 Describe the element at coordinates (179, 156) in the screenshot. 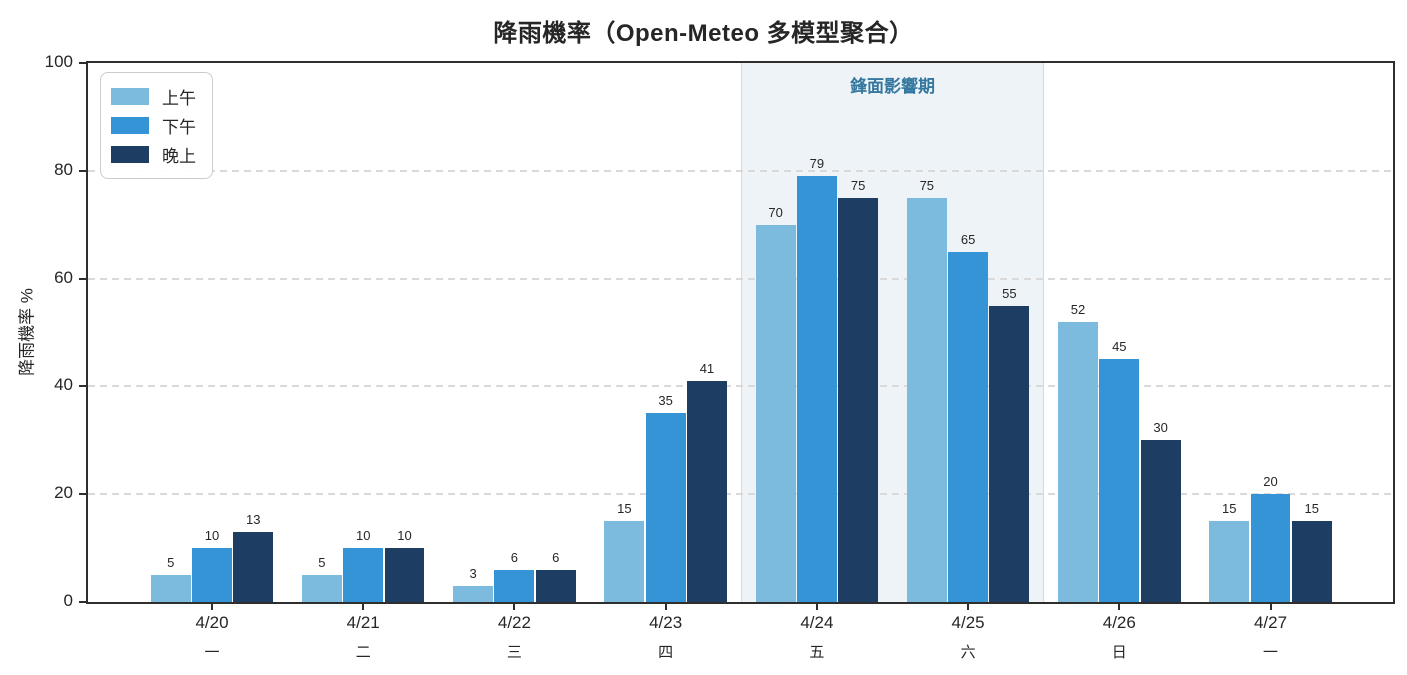

I see `legend-label-evening: 晚上` at that location.